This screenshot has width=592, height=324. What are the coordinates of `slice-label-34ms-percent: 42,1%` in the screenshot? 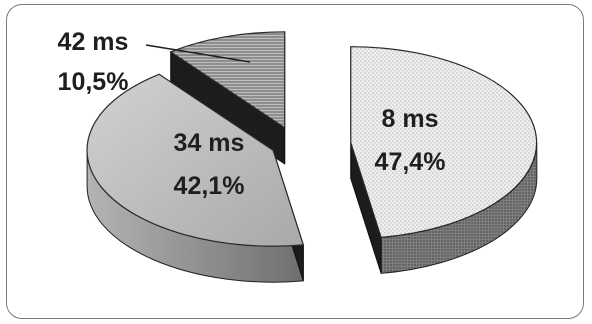 It's located at (209, 186).